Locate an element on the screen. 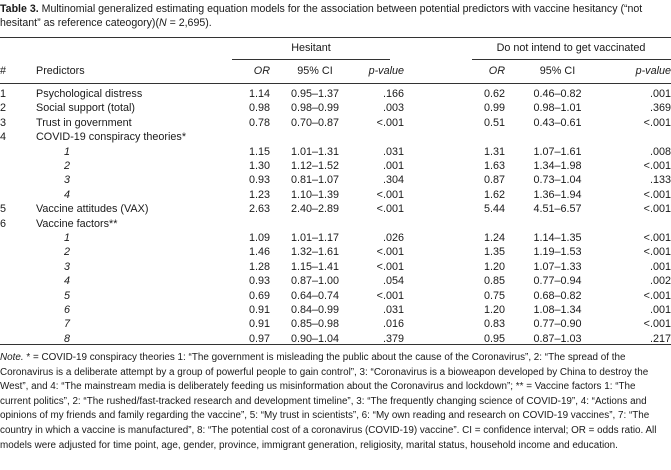  row-ci-not-intend: 0.68–0.82 is located at coordinates (557, 295).